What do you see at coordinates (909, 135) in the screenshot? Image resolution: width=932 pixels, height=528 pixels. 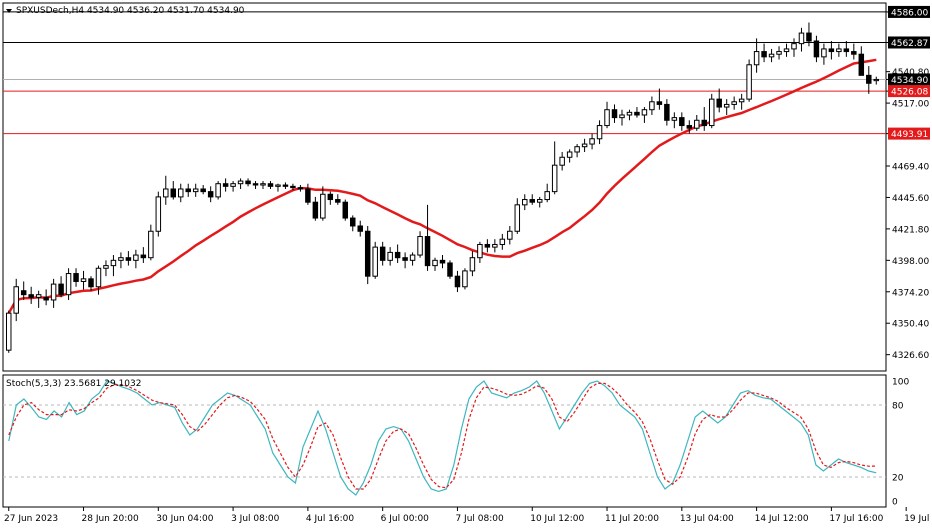 I see `price-level-label: 4493.91` at bounding box center [909, 135].